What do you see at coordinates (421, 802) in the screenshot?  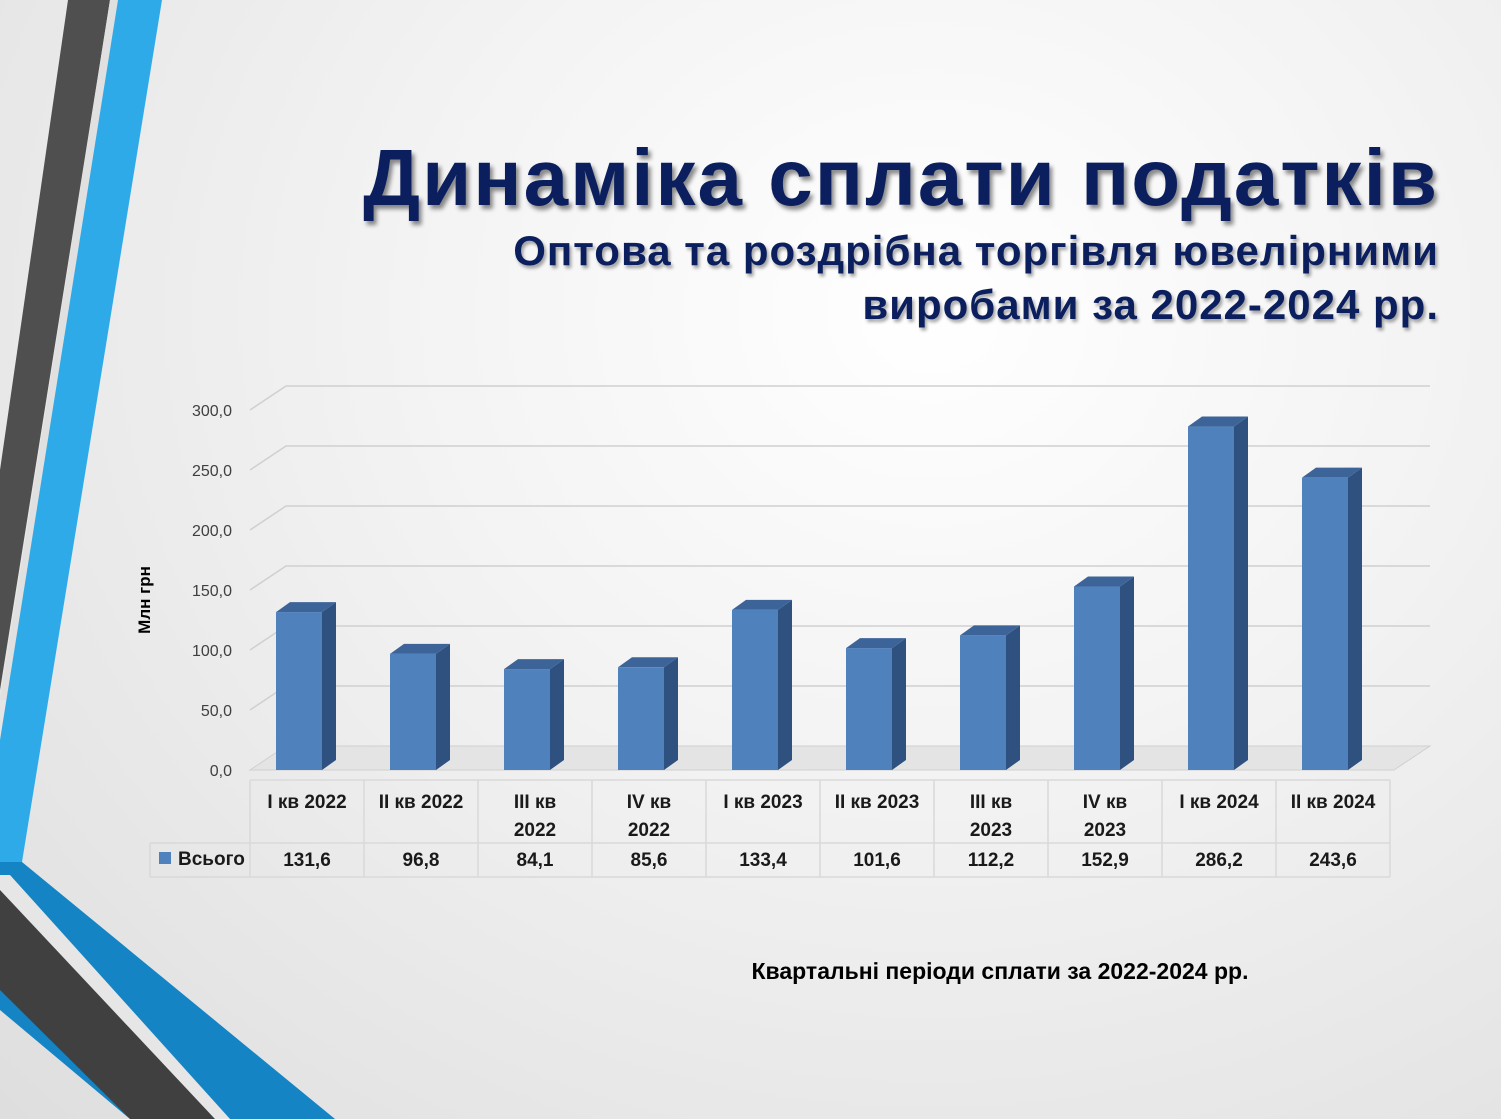 I see `x-tick-label: II кв 2022` at bounding box center [421, 802].